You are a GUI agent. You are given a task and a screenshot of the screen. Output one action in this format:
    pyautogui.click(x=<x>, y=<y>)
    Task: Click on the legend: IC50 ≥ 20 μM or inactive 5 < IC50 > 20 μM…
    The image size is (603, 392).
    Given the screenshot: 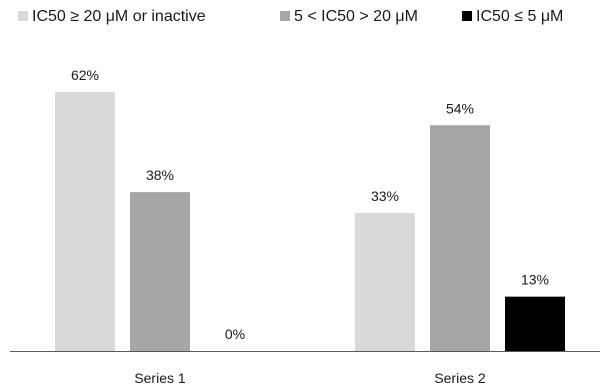 What is the action you would take?
    pyautogui.click(x=290, y=16)
    